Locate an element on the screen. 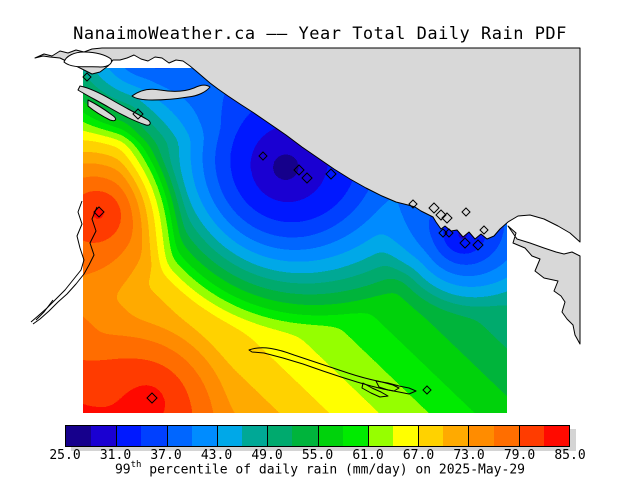  island-south-hook is located at coordinates (375, 390).